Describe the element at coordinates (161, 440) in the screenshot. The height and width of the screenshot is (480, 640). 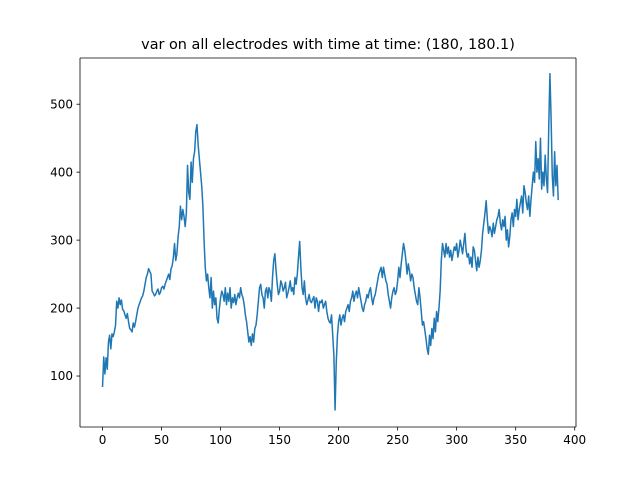
I see `x-tick-label: 50` at that location.